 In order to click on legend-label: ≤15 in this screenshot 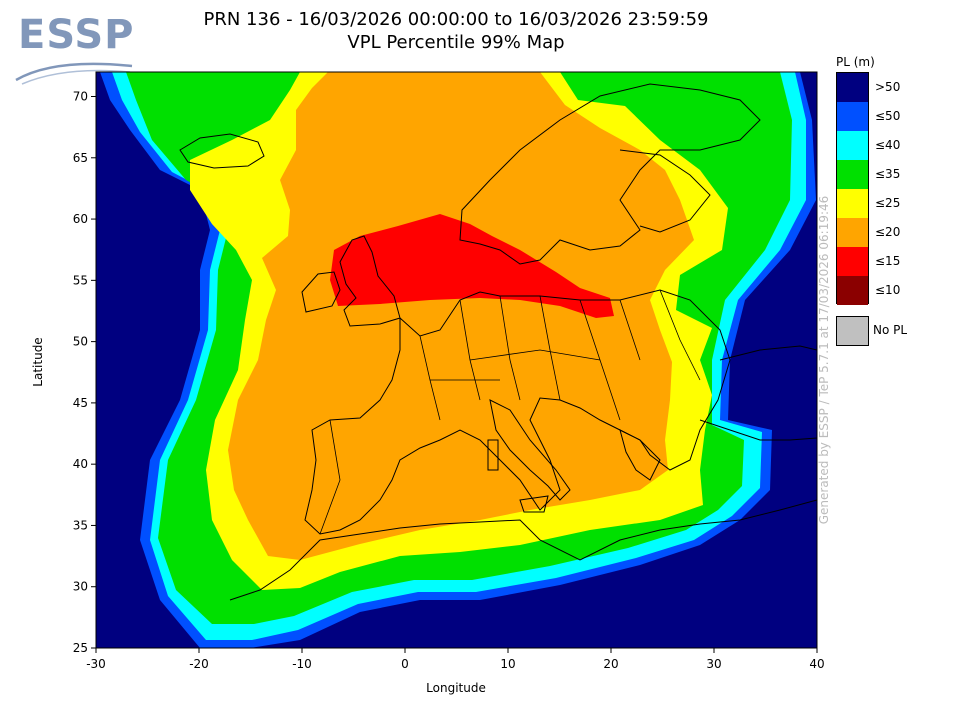, I will do `click(888, 261)`.